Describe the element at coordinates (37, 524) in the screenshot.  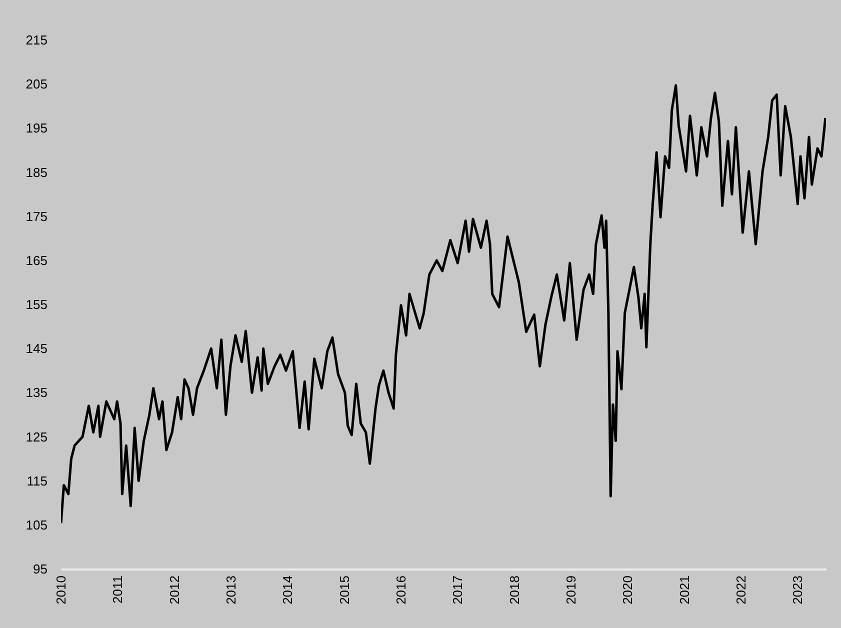
I see `y-tick-label: 105` at that location.